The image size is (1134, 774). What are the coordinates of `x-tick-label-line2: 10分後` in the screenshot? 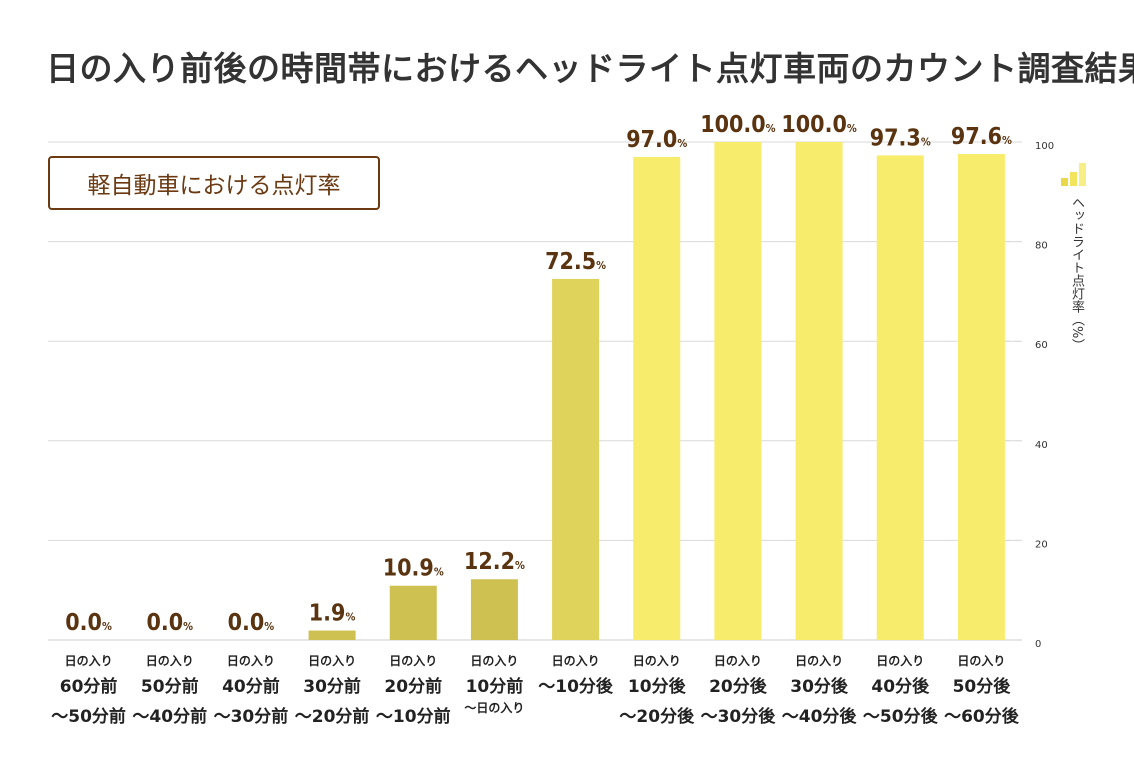 It's located at (657, 686).